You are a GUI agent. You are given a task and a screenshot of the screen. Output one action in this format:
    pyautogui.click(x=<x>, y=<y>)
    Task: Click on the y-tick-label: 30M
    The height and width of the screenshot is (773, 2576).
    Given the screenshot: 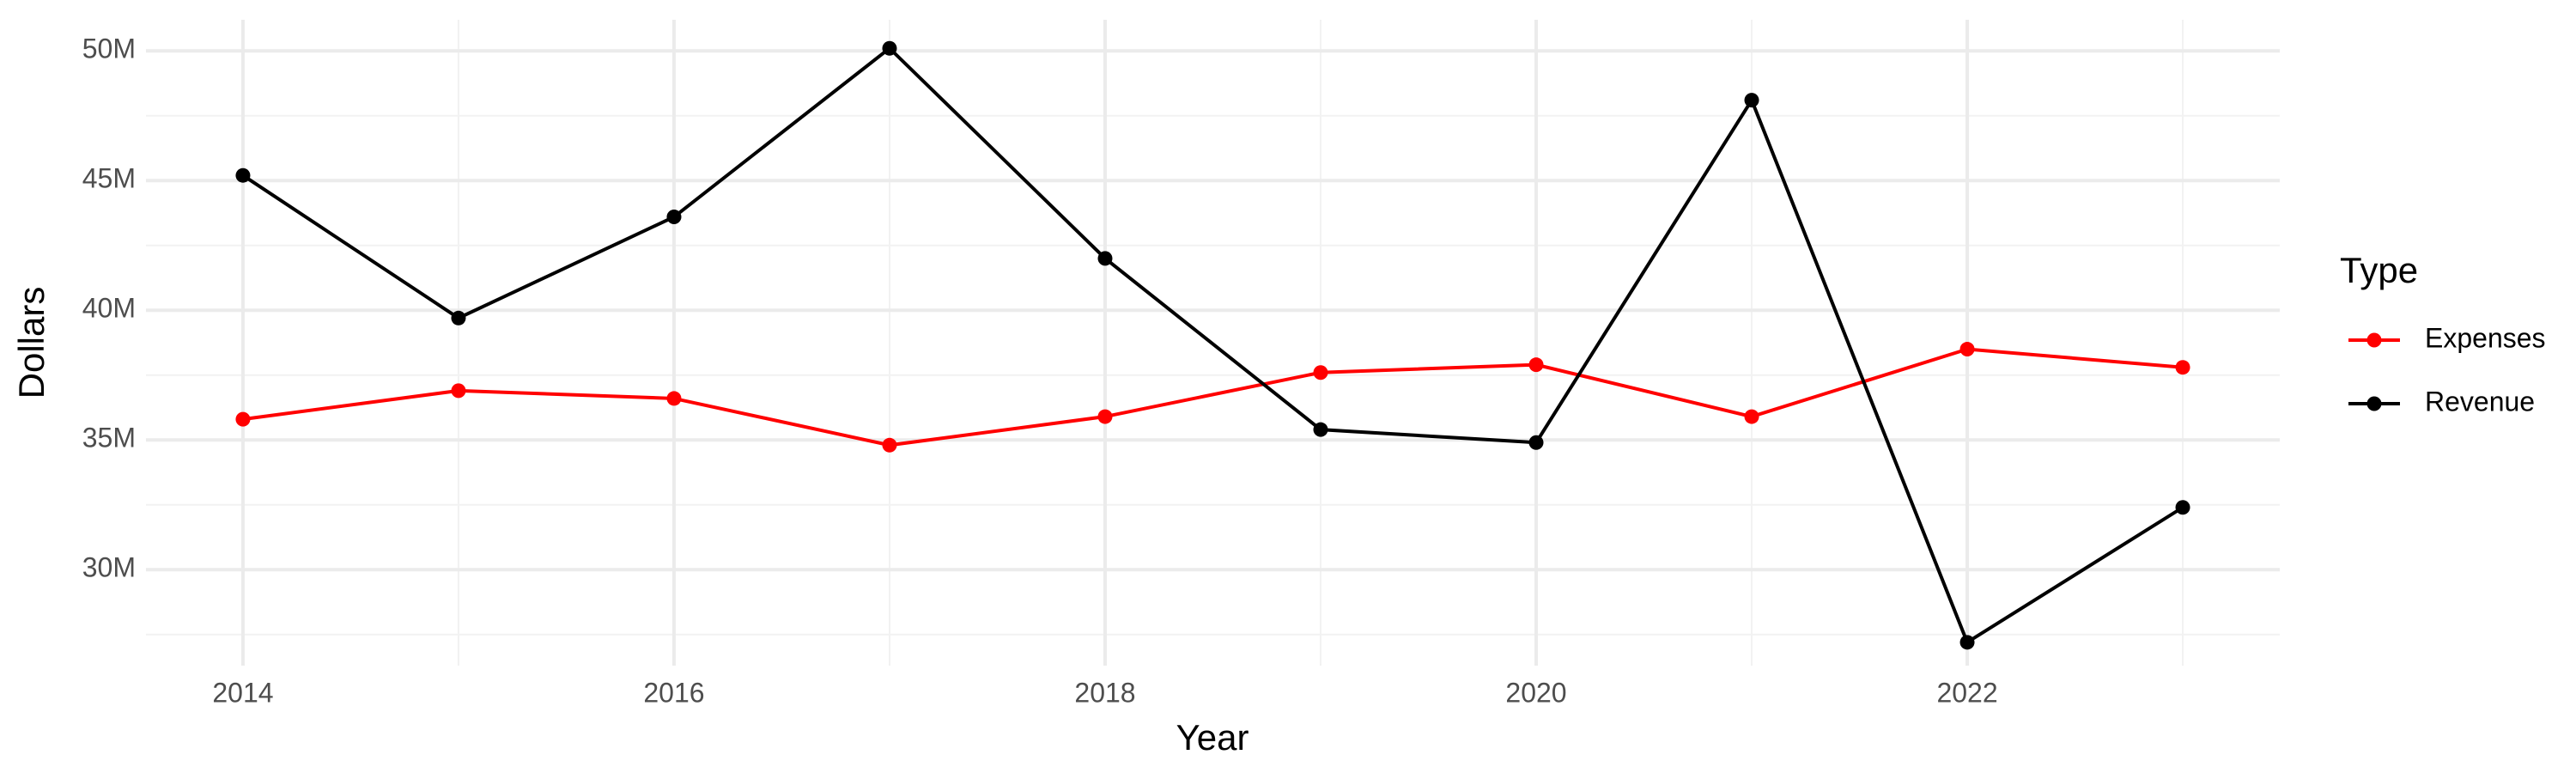 What is the action you would take?
    pyautogui.click(x=109, y=567)
    